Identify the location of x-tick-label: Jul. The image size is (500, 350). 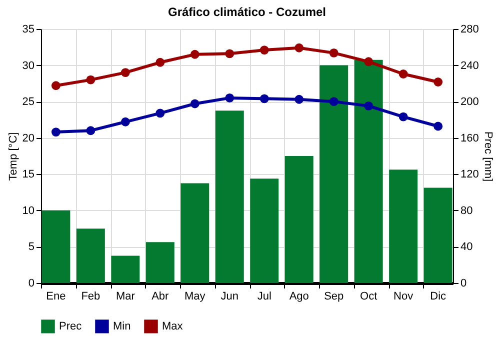
(264, 296).